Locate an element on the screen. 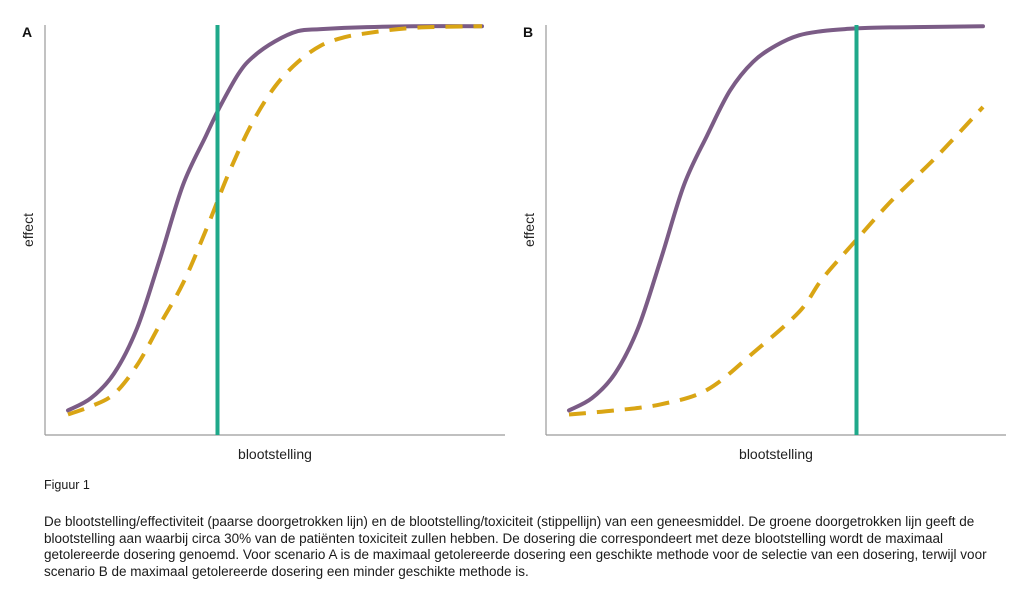 Image resolution: width=1036 pixels, height=595 pixels. panel-letter-a: A is located at coordinates (27, 32).